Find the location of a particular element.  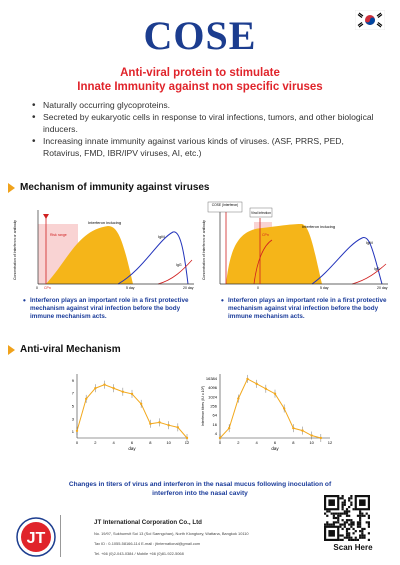

chart1-igg-label: IgG is located at coordinates (179, 265).